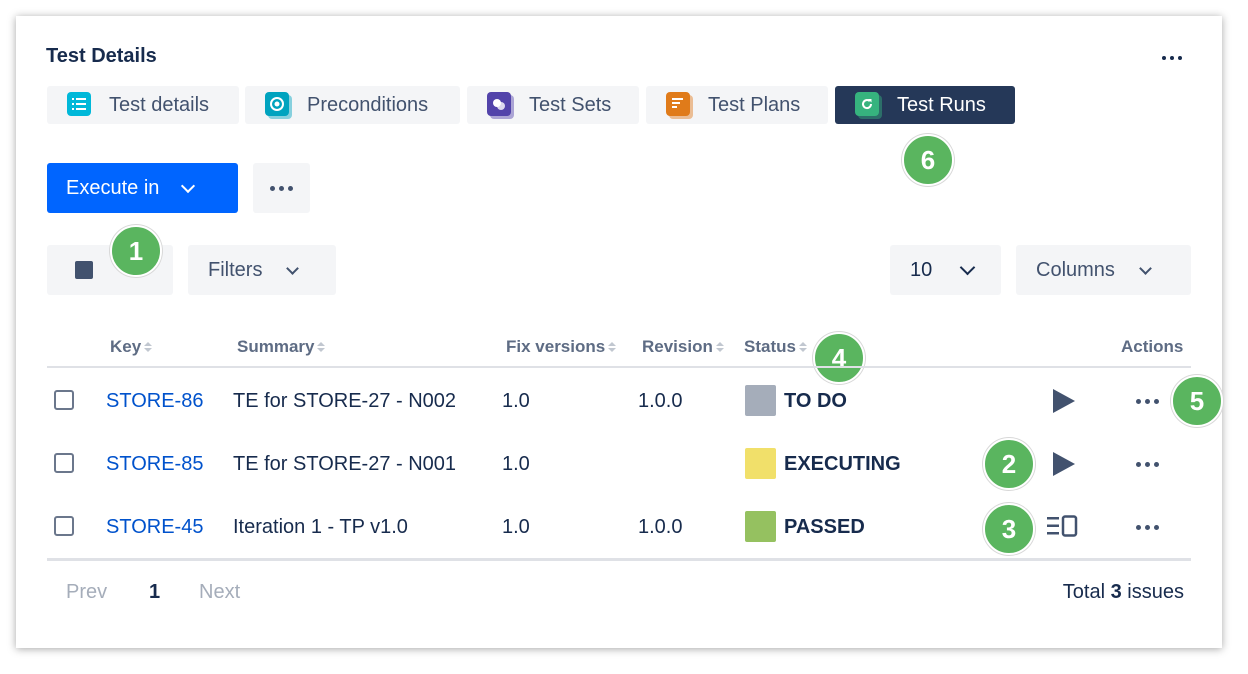 This screenshot has width=1248, height=674. Describe the element at coordinates (155, 527) in the screenshot. I see `issue-key-link: STORE-45` at that location.